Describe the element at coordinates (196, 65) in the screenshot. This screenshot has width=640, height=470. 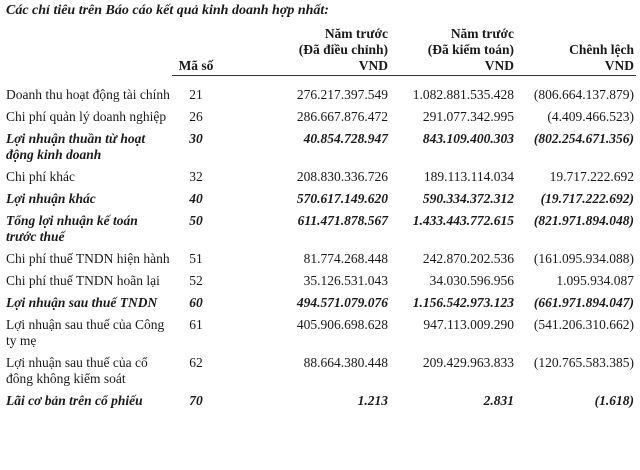
I see `header-text: Mã số` at that location.